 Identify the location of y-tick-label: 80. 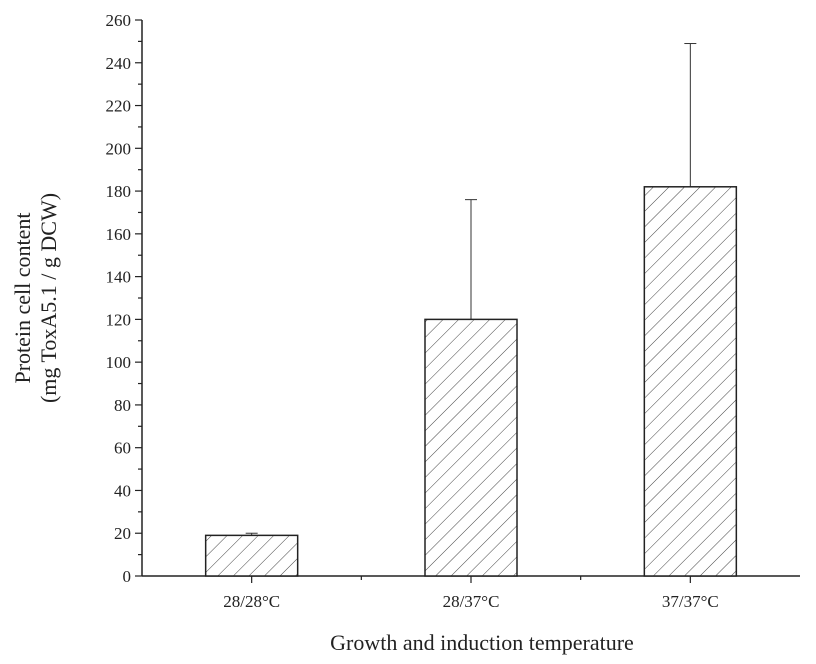
(122, 405).